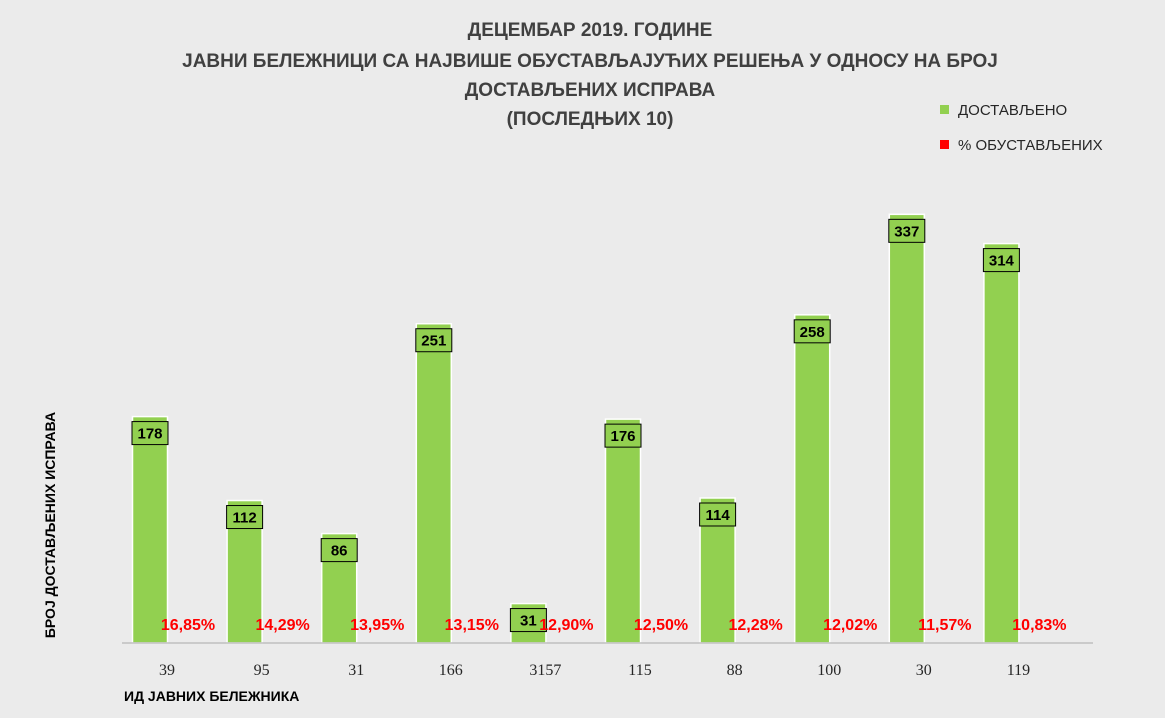  I want to click on x-tick-label: 119, so click(1018, 670).